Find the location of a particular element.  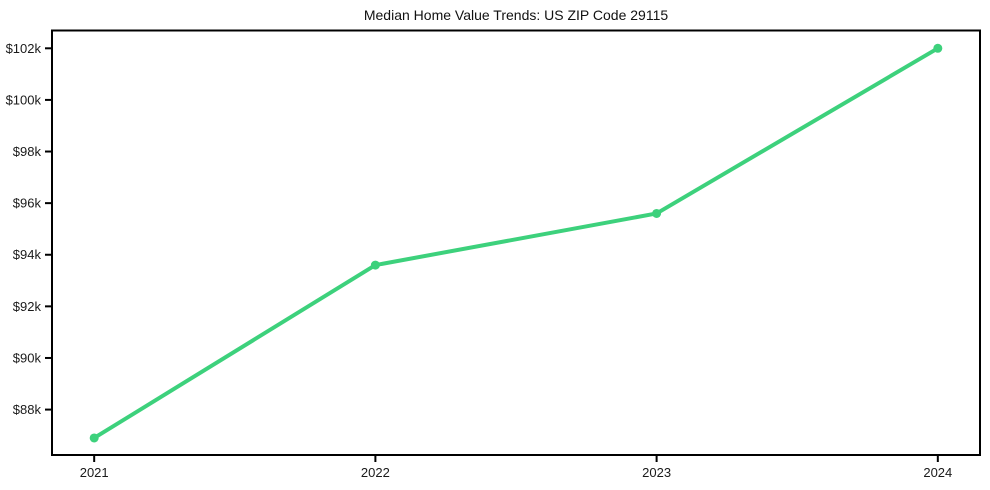

y-tick-label: $88k is located at coordinates (27, 409).